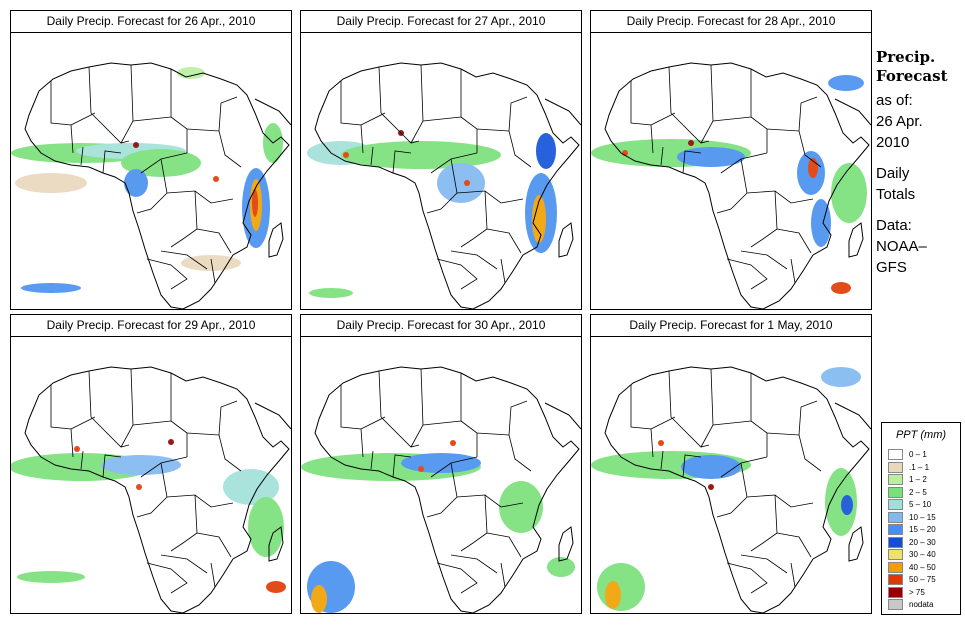  I want to click on panel-title: Daily Precip. Forecast for 26 Apr., 2010, so click(151, 21).